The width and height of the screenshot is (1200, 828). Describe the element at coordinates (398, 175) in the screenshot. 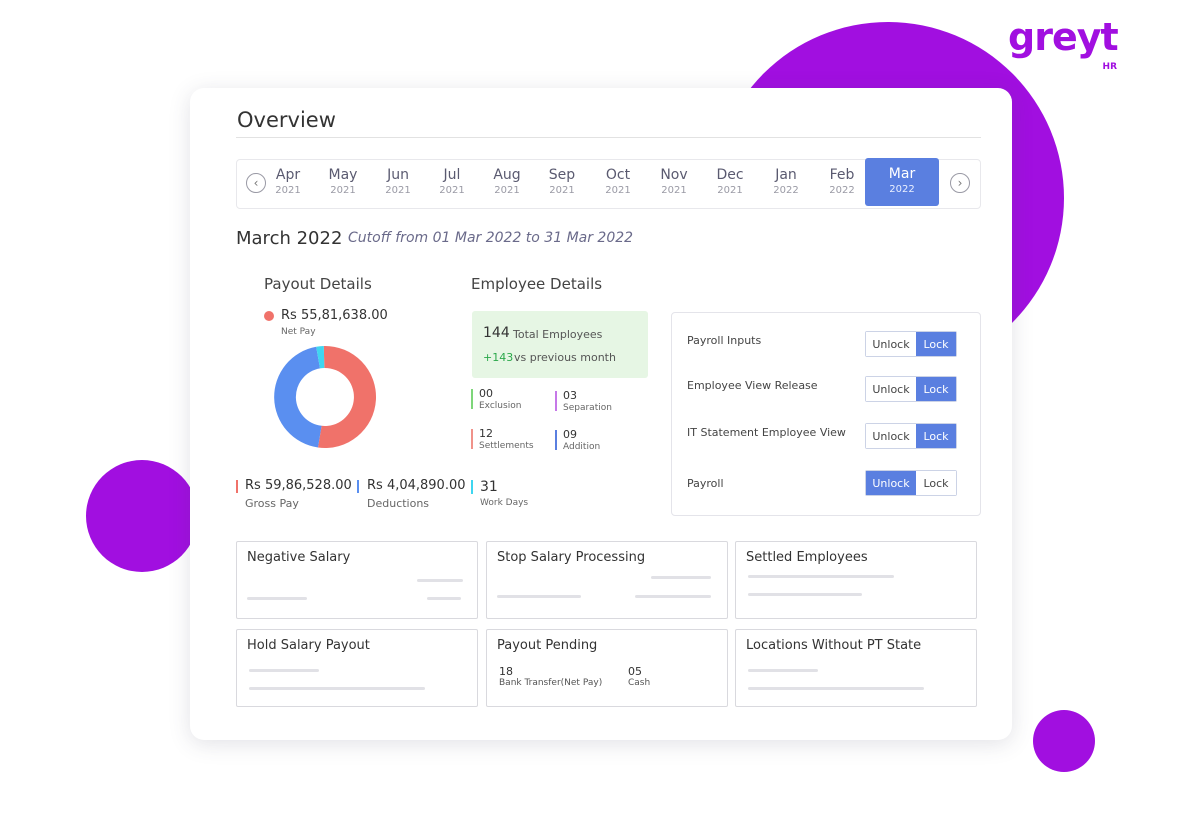

I see `month-name: Jun` at that location.